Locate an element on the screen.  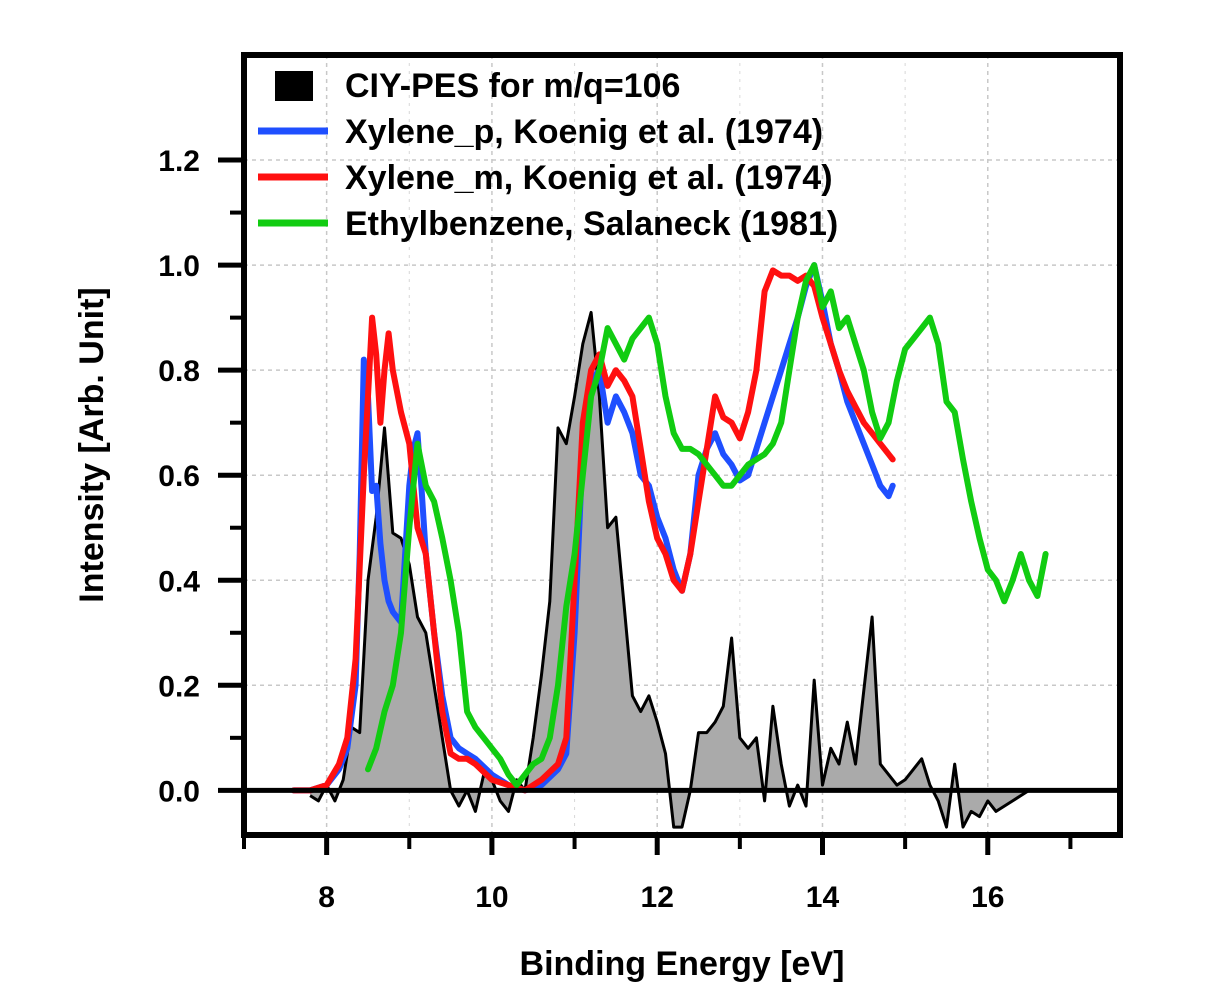
y-axis-title: Intensity [Arb. Unit] is located at coordinates (92, 444).